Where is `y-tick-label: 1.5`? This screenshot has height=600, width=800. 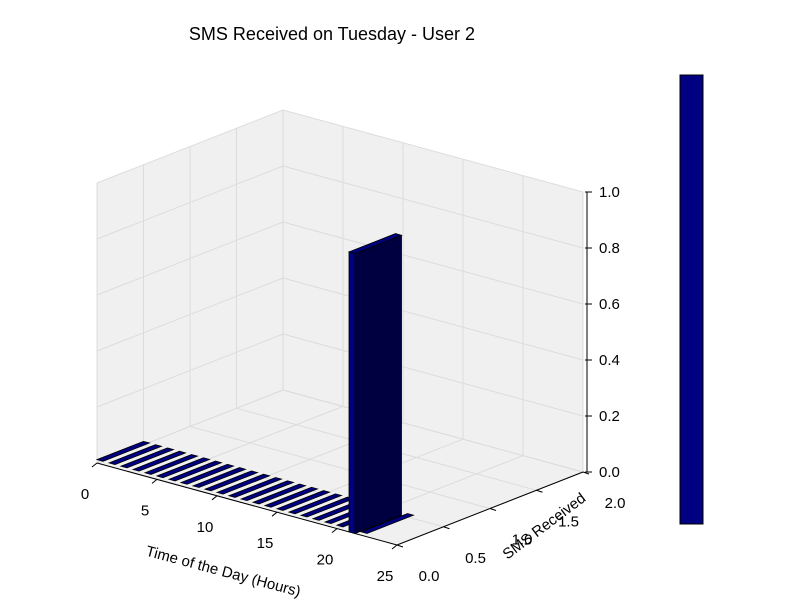 y-tick-label: 1.5 is located at coordinates (568, 521).